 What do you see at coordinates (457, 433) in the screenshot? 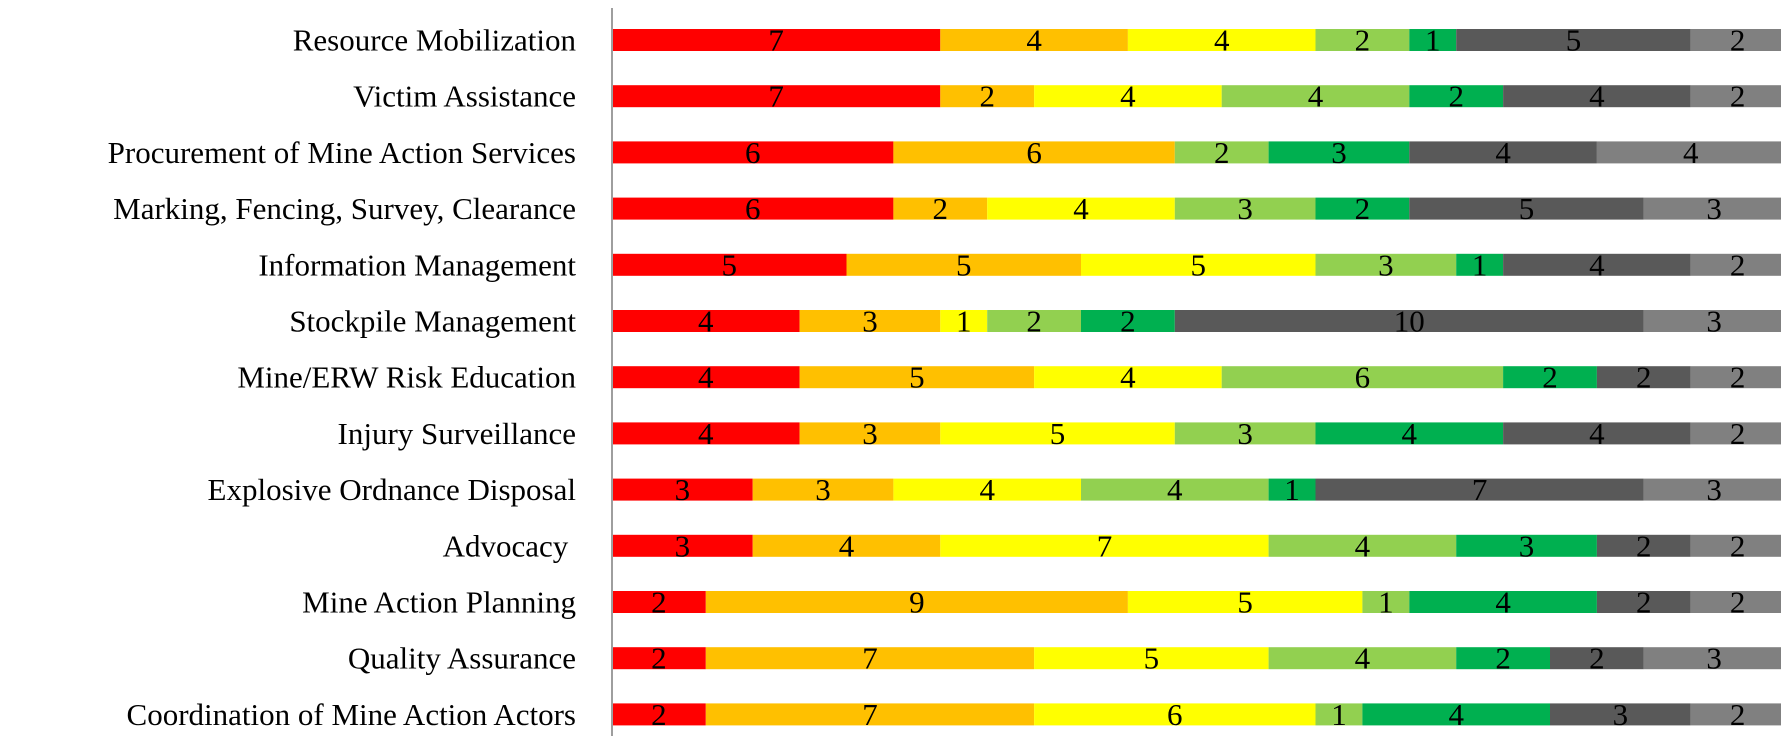
I see `category-label: Injury Surveillance` at bounding box center [457, 433].